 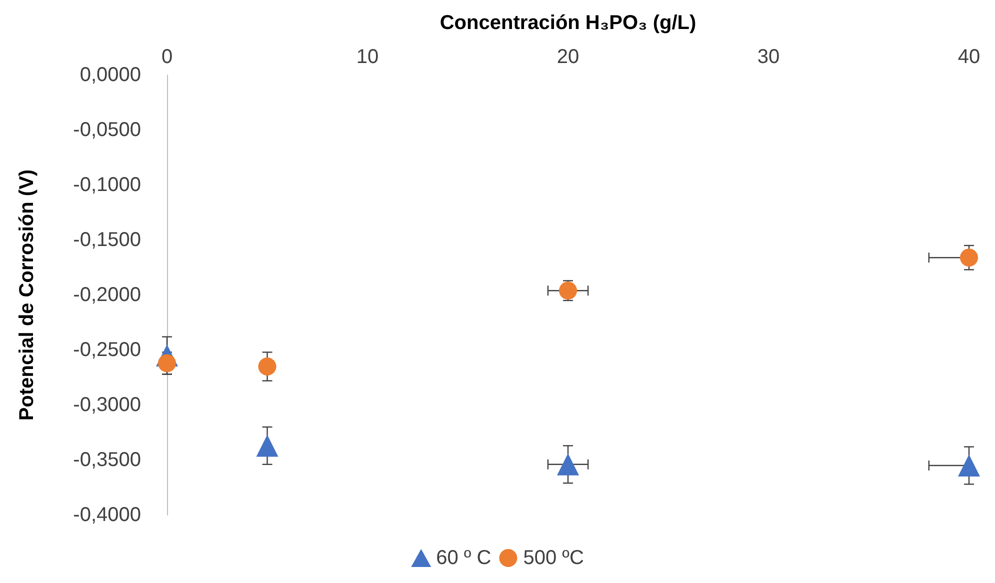 What do you see at coordinates (367, 57) in the screenshot?
I see `x-tick-label: 10` at bounding box center [367, 57].